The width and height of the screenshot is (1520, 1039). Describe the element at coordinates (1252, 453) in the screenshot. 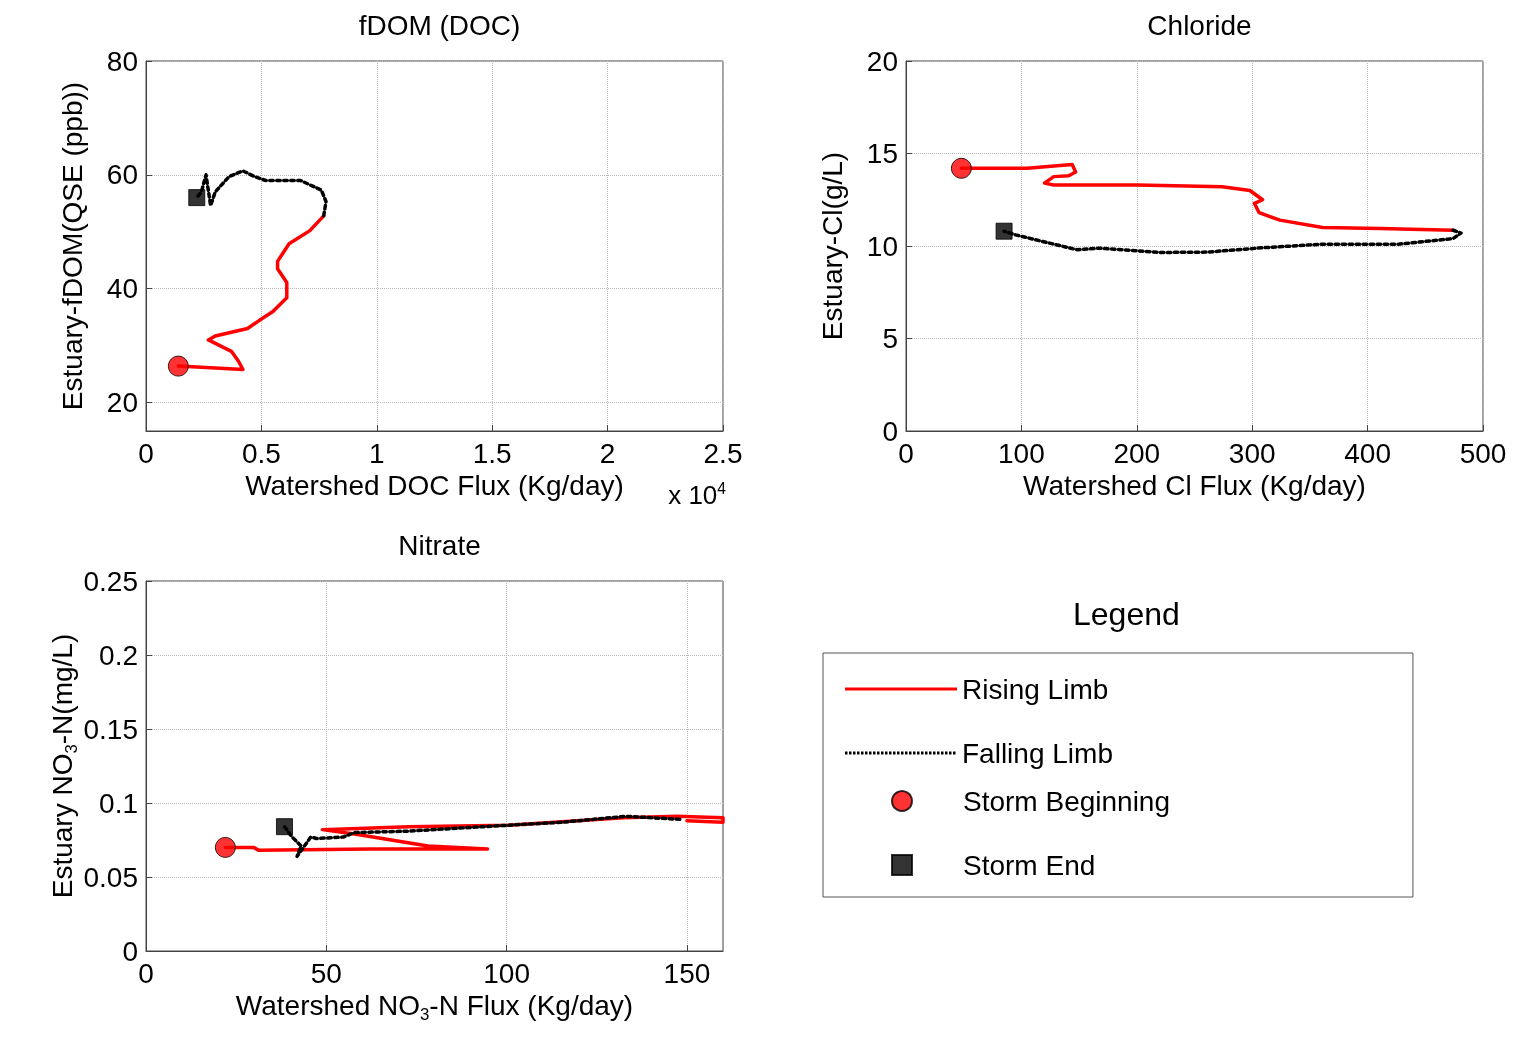

I see `x-tick-label: 300` at that location.